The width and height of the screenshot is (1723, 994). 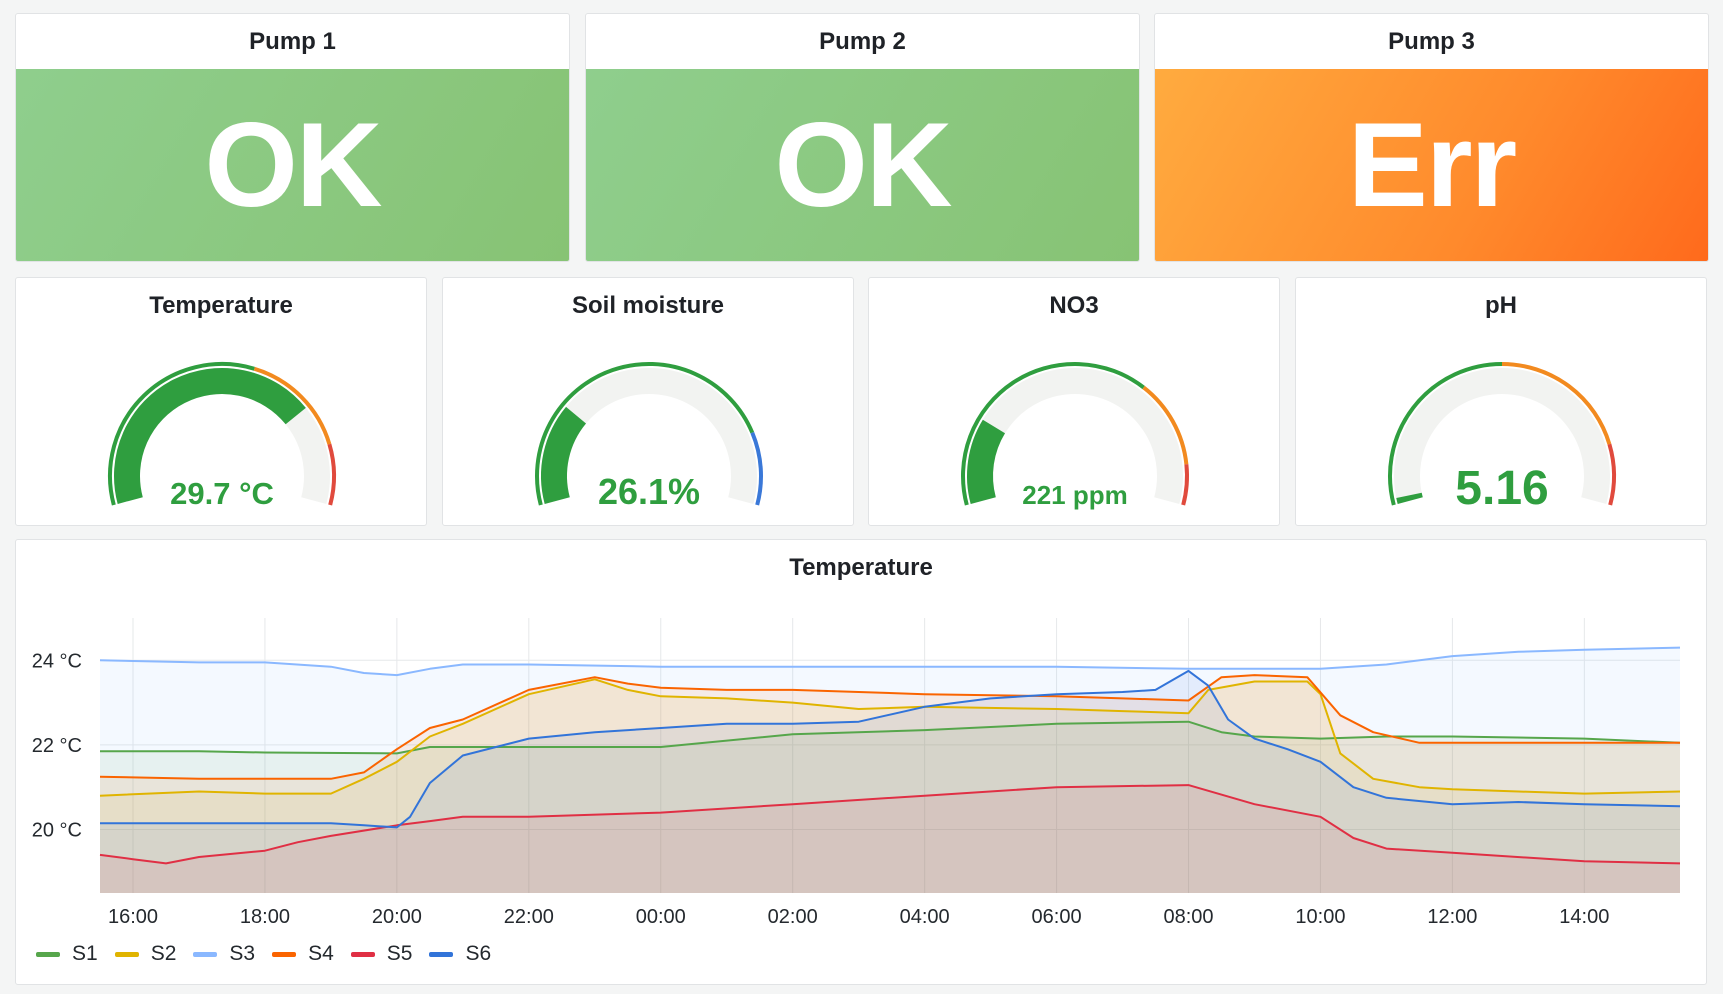 What do you see at coordinates (862, 165) in the screenshot?
I see `pump-2-value: OK` at bounding box center [862, 165].